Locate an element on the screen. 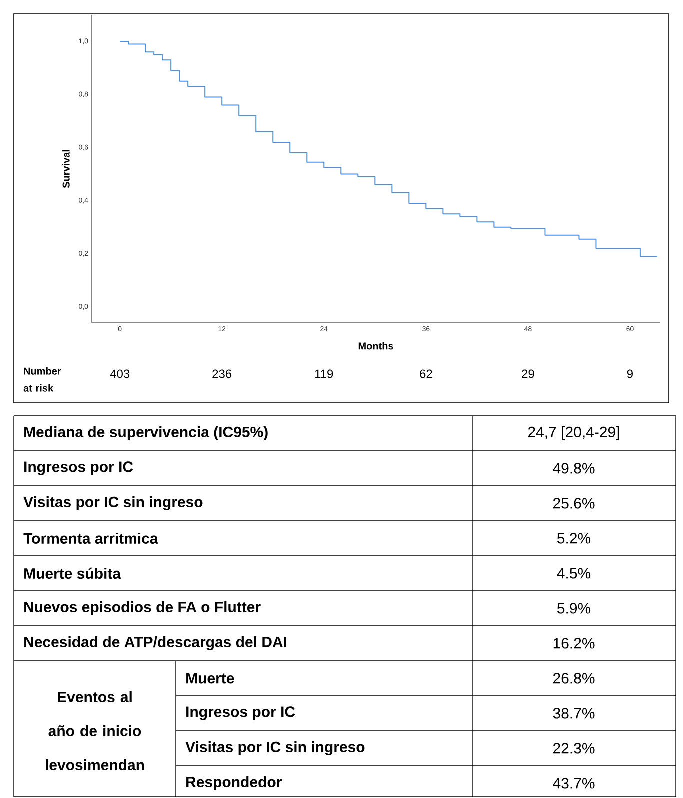  x-axis-title: Months is located at coordinates (376, 346).